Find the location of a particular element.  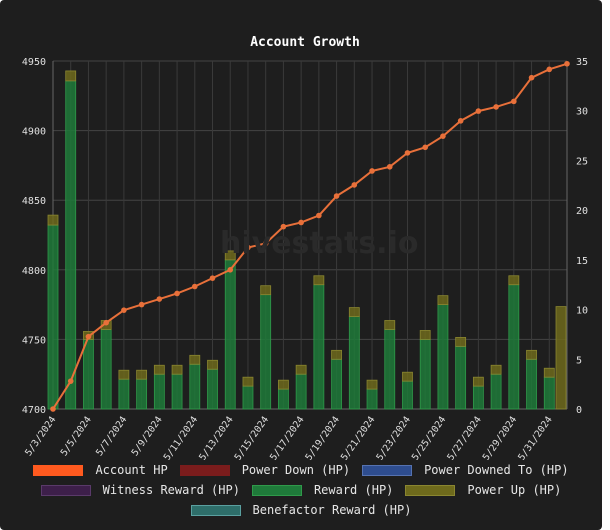

x-tick-label: 5/13/2024 is located at coordinates (216, 437).